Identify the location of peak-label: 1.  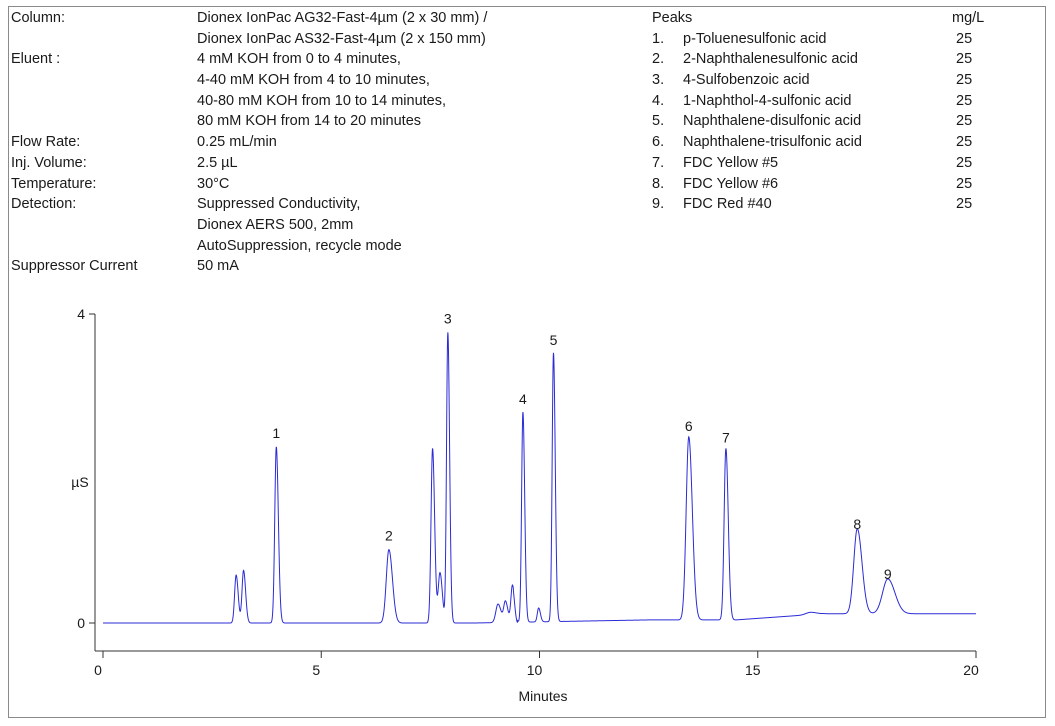
(276, 433).